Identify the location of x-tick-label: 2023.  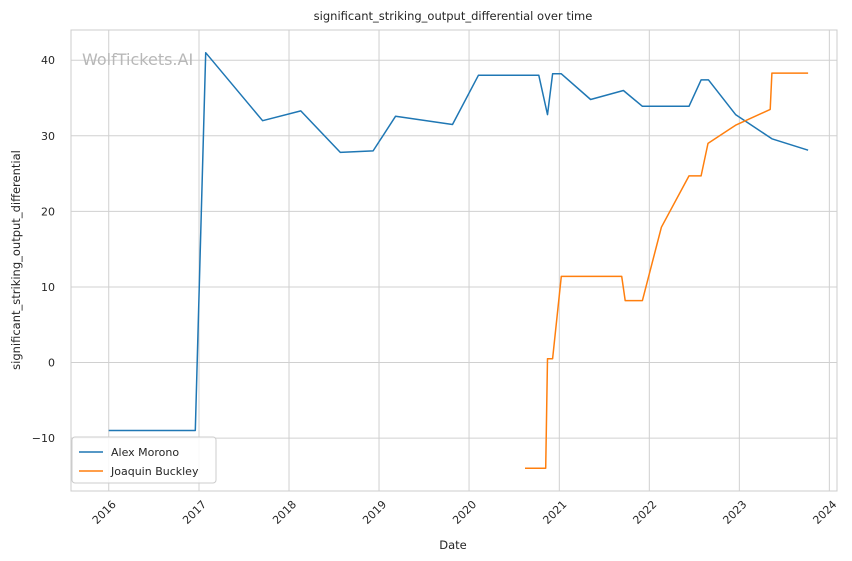
(734, 512).